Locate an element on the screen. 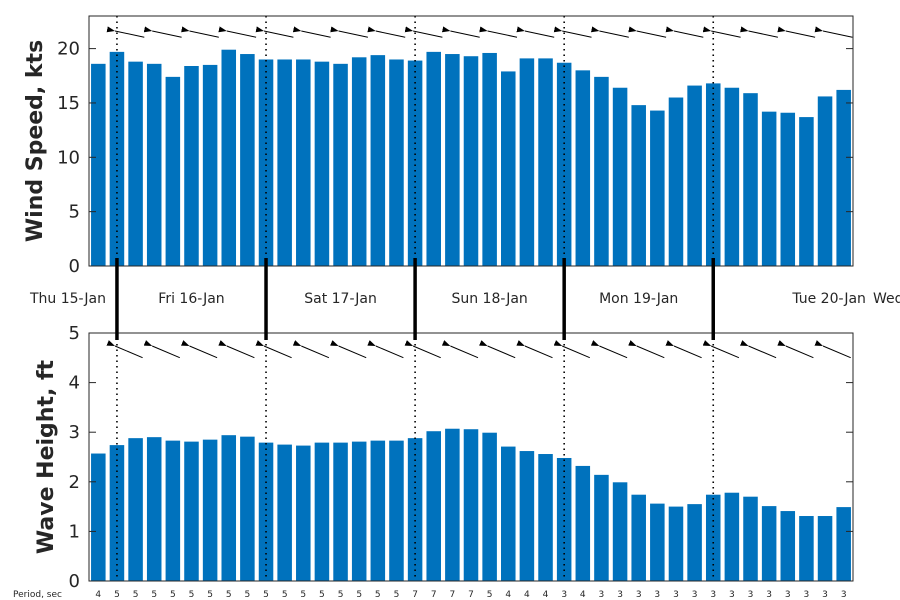 The width and height of the screenshot is (900, 600). period-value-12: 5 is located at coordinates (322, 595).